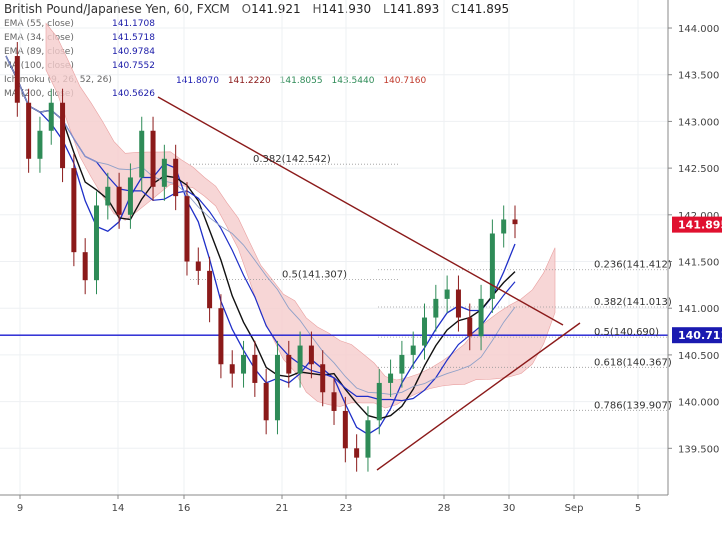  What do you see at coordinates (411, 9) in the screenshot?
I see `ohlc-low: L141.893` at bounding box center [411, 9].